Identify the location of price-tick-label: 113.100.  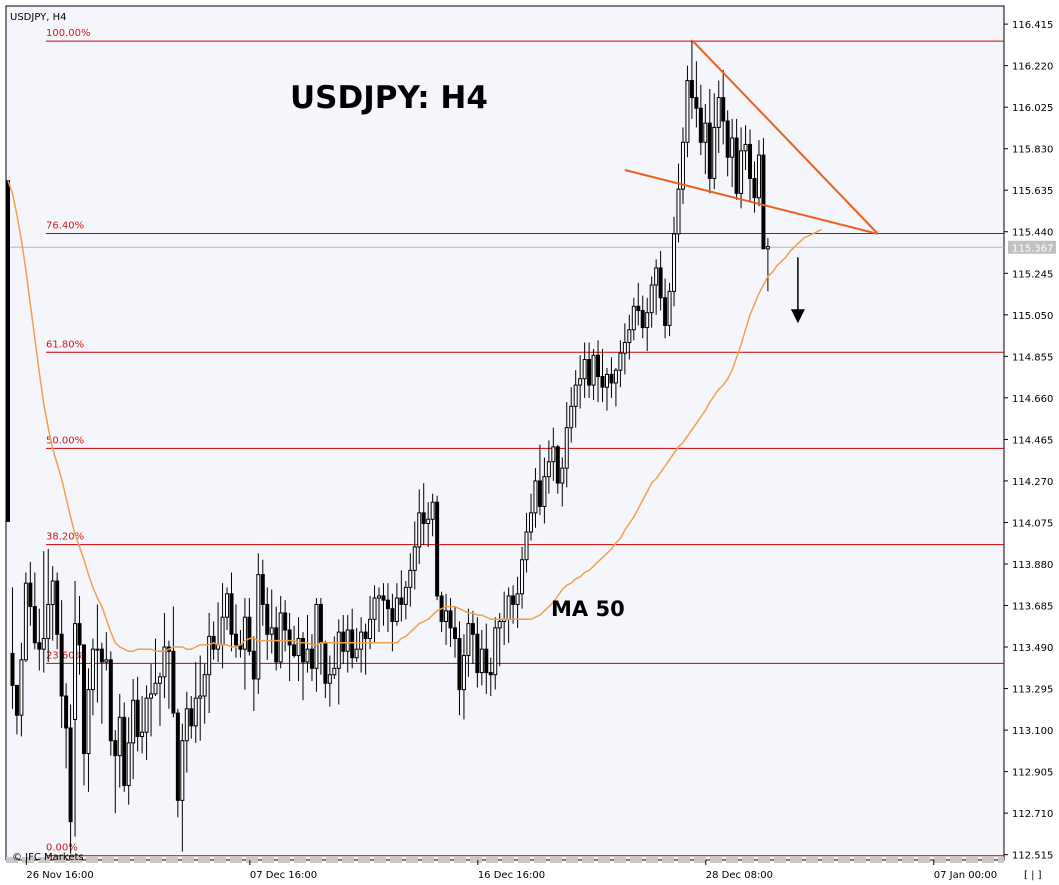
(1032, 731).